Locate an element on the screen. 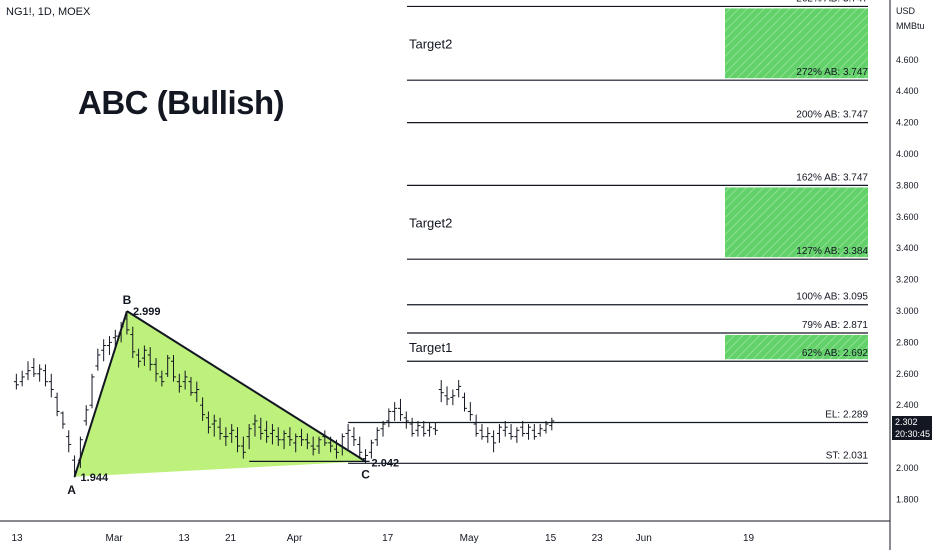  point-b-value: 2.999 is located at coordinates (147, 312).